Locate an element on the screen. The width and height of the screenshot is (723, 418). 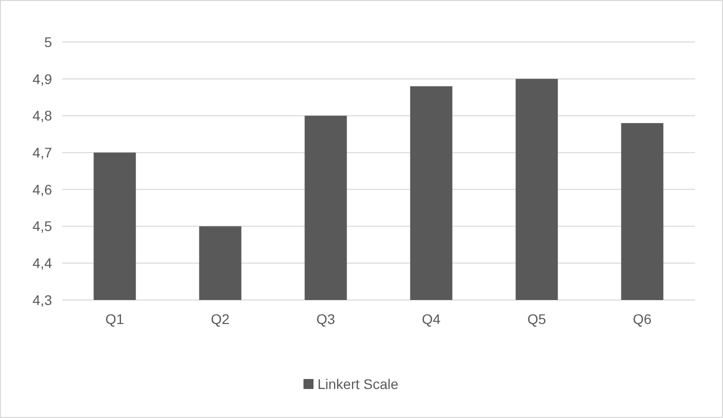
y-tick-label: 4,7 is located at coordinates (42, 152).